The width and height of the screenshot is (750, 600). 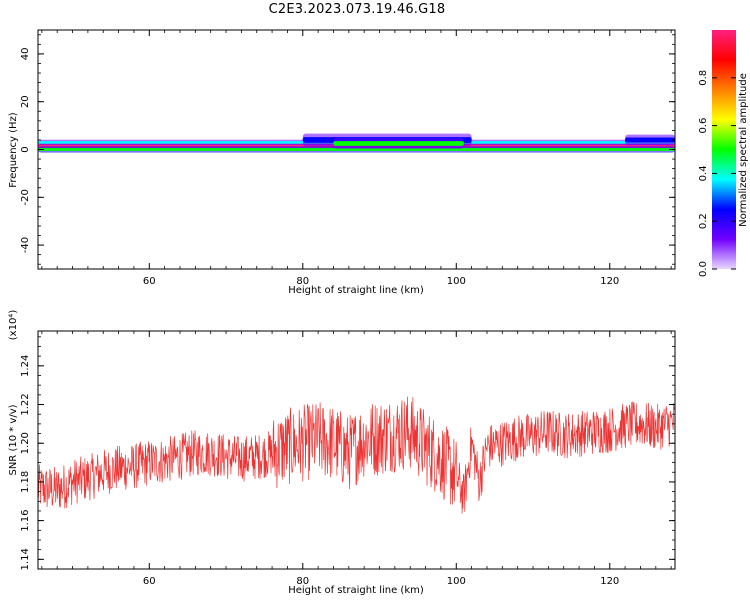 What do you see at coordinates (149, 281) in the screenshot?
I see `spectrogram-x-tick-label: 60` at bounding box center [149, 281].